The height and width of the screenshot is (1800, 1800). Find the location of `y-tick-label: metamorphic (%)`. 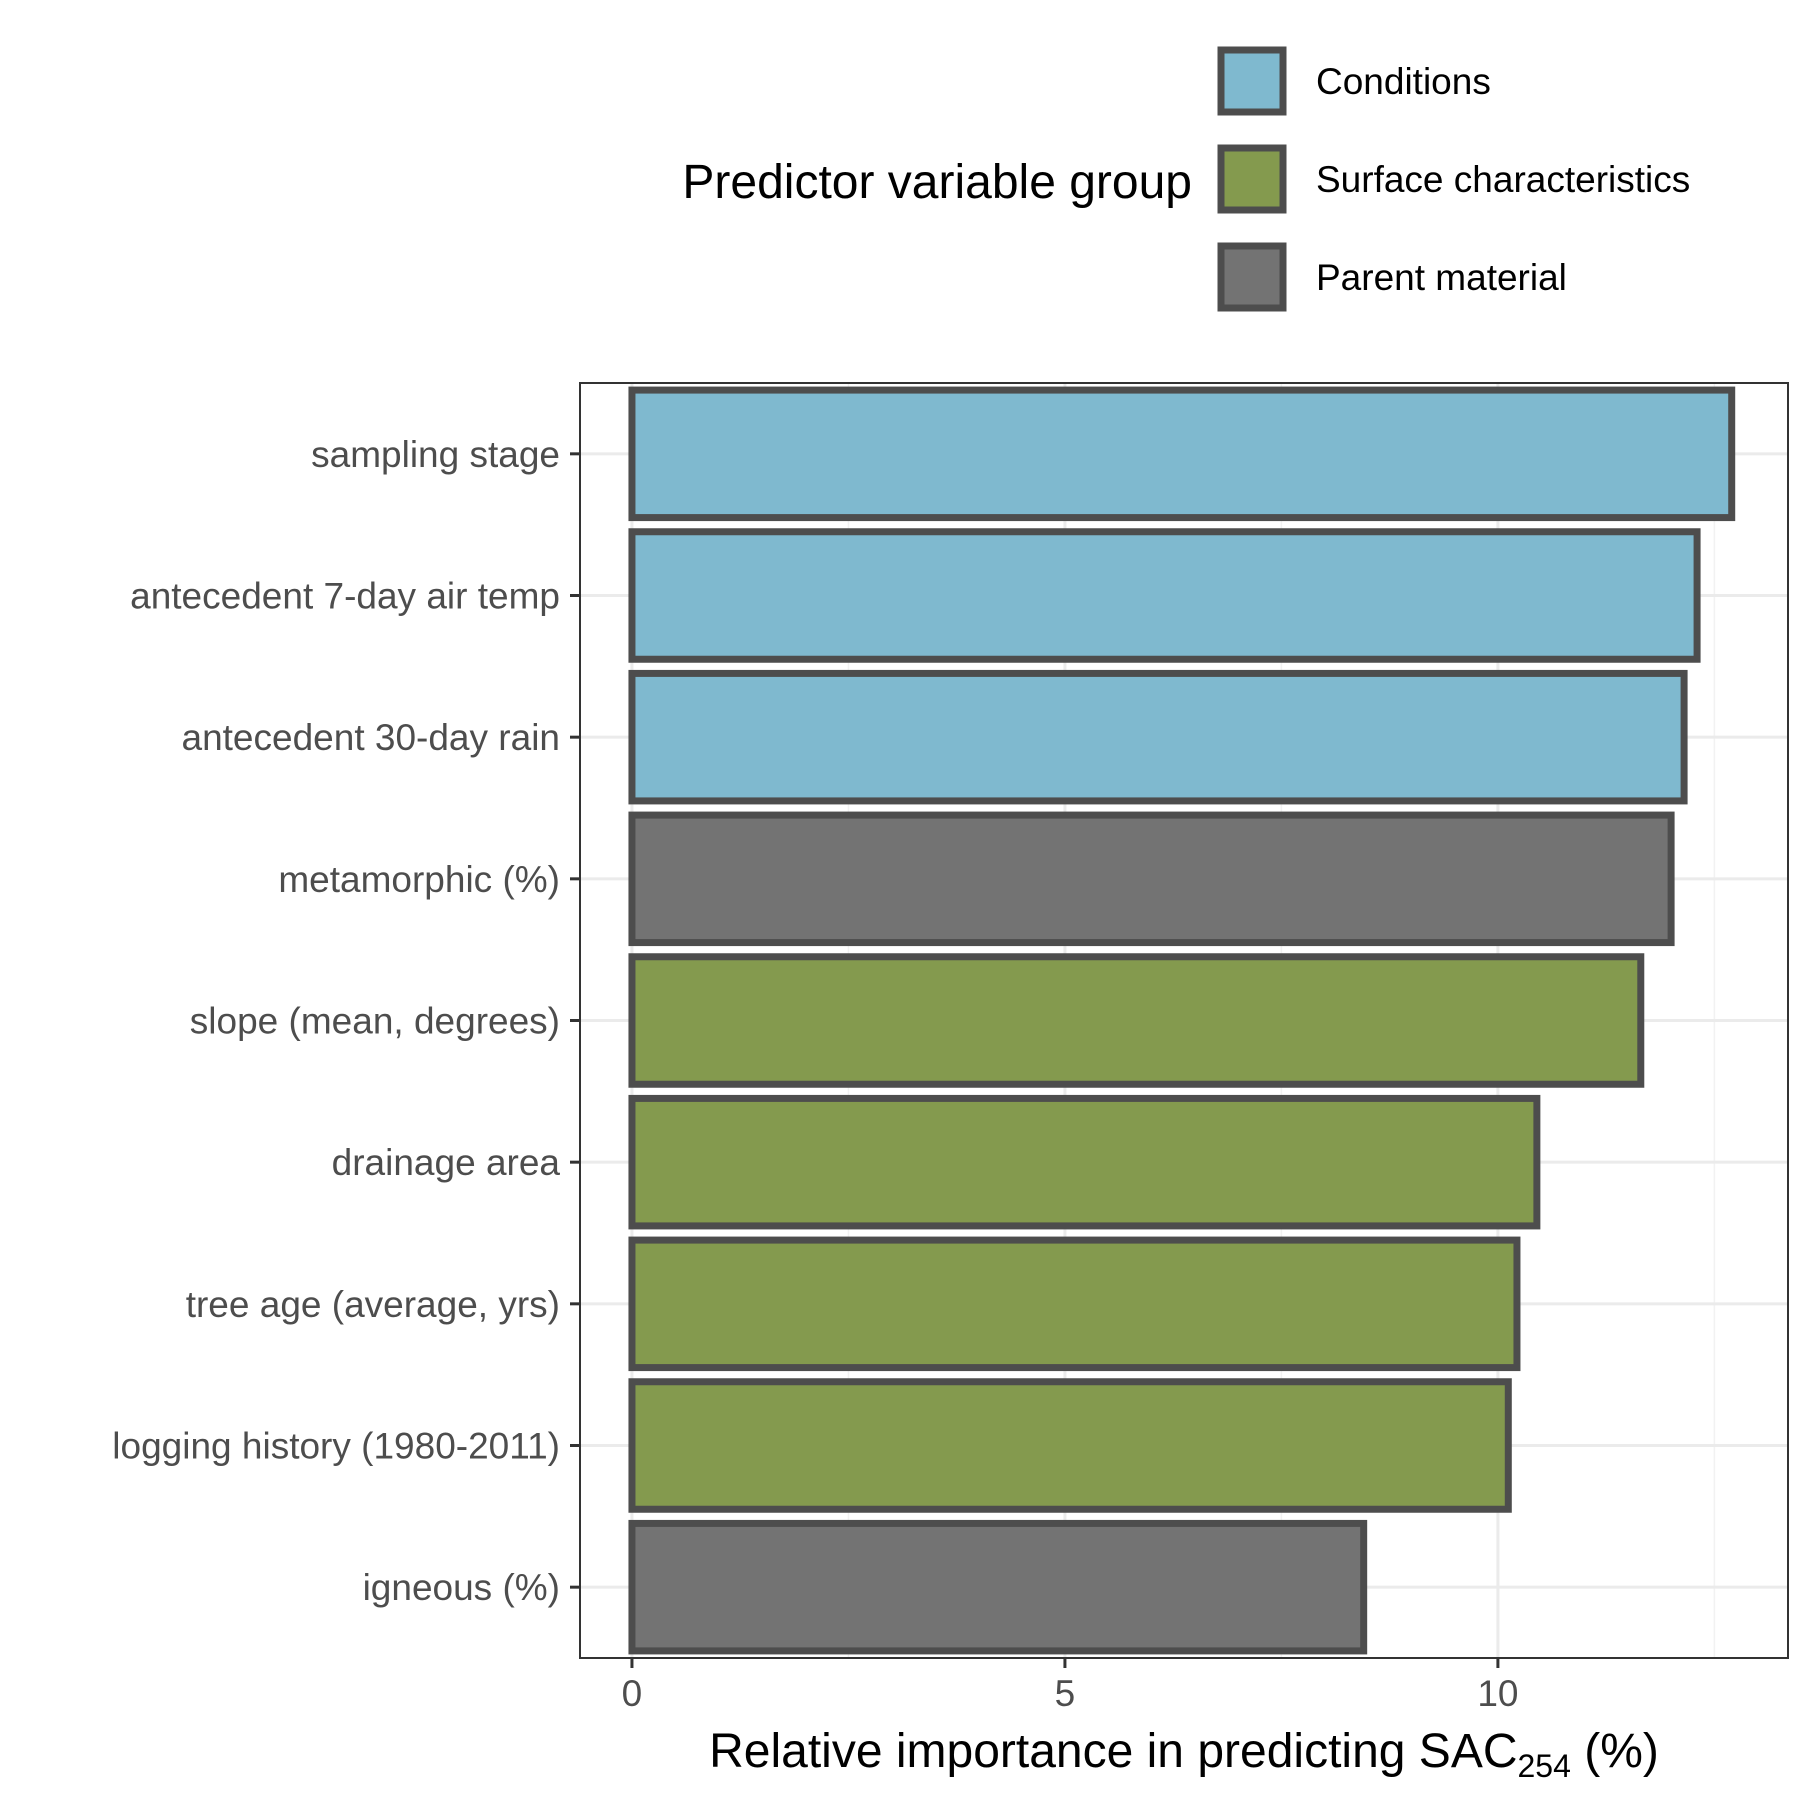

y-tick-label: metamorphic (%) is located at coordinates (419, 879).